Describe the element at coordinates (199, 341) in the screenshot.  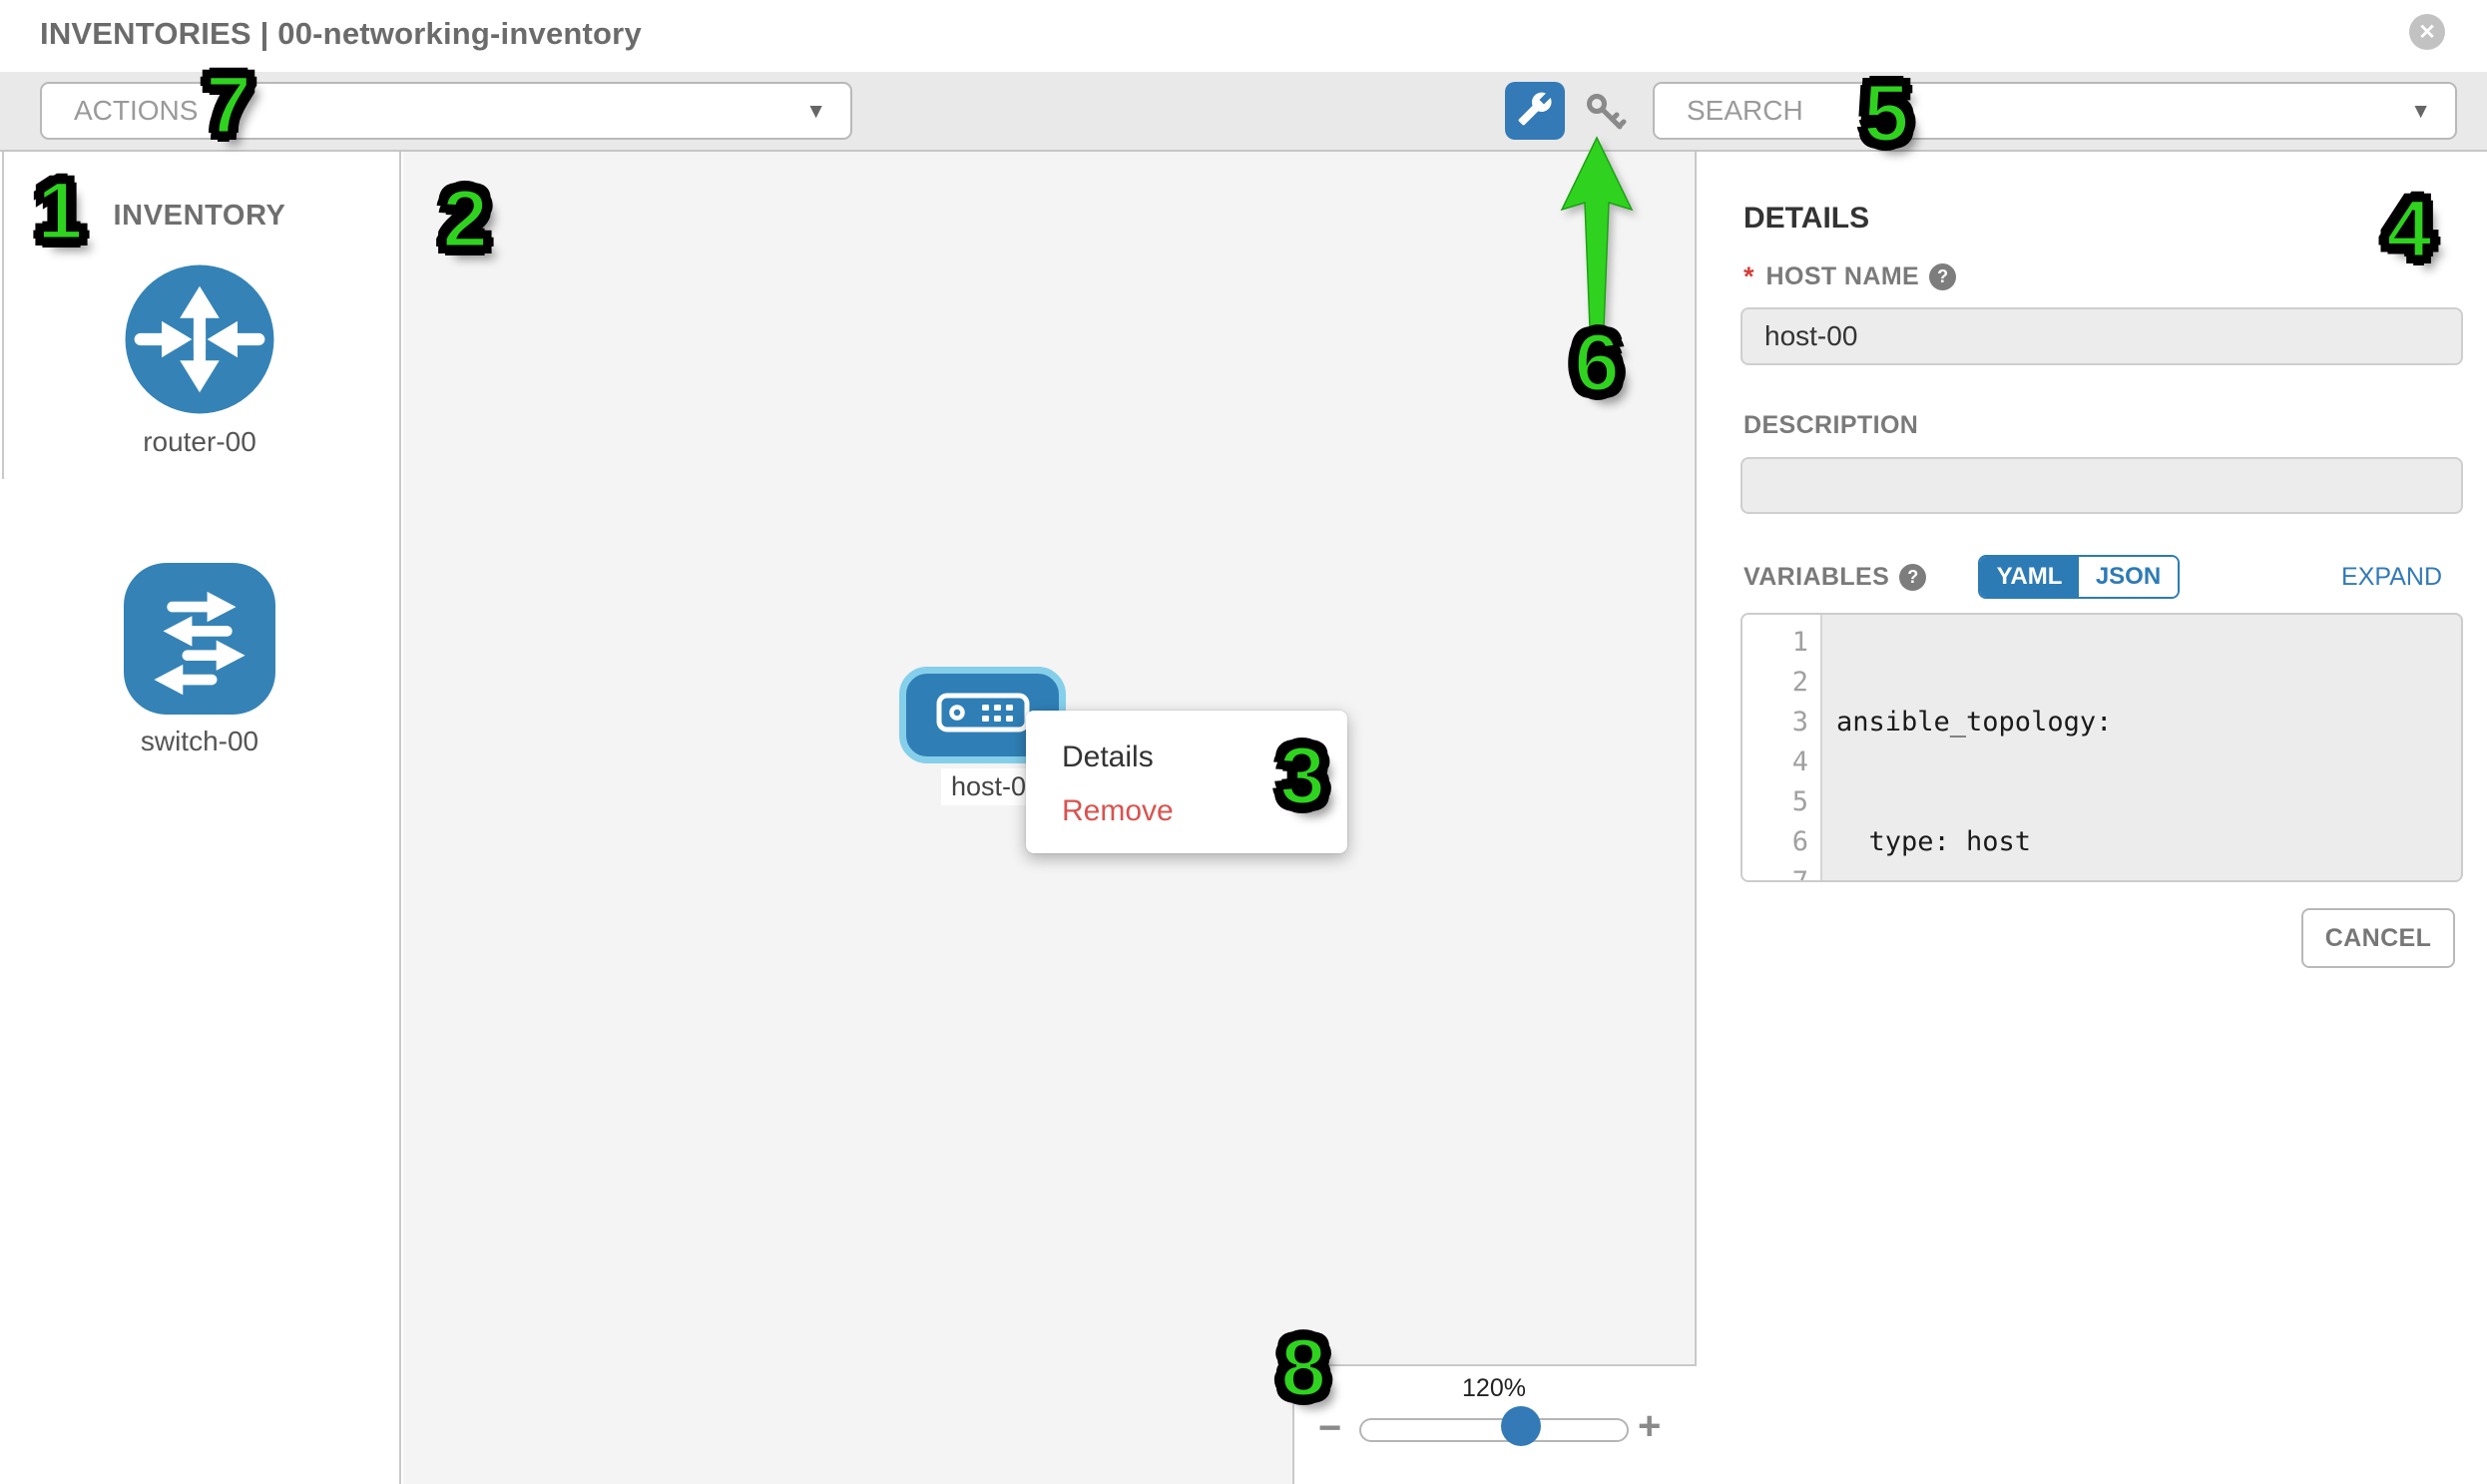
I see `router-icon` at that location.